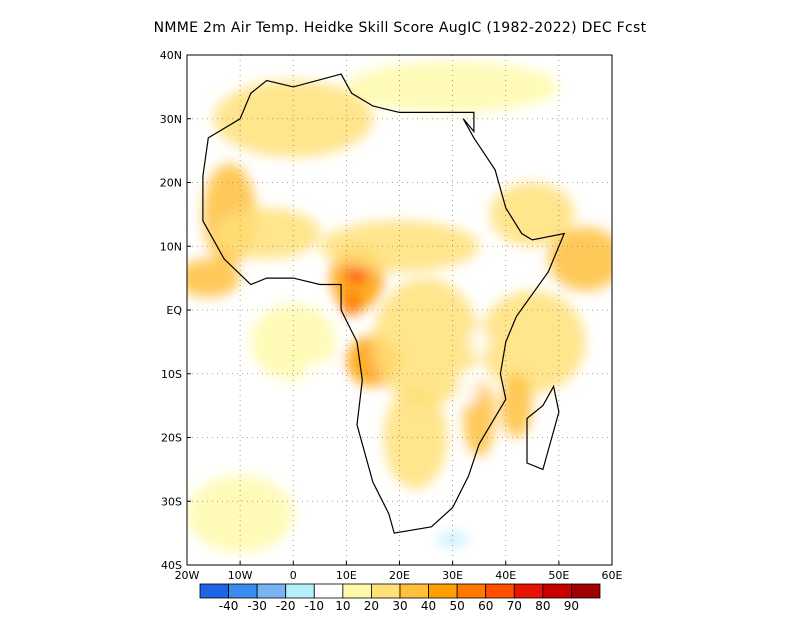  I want to click on x-tick-label: 10E, so click(346, 575).